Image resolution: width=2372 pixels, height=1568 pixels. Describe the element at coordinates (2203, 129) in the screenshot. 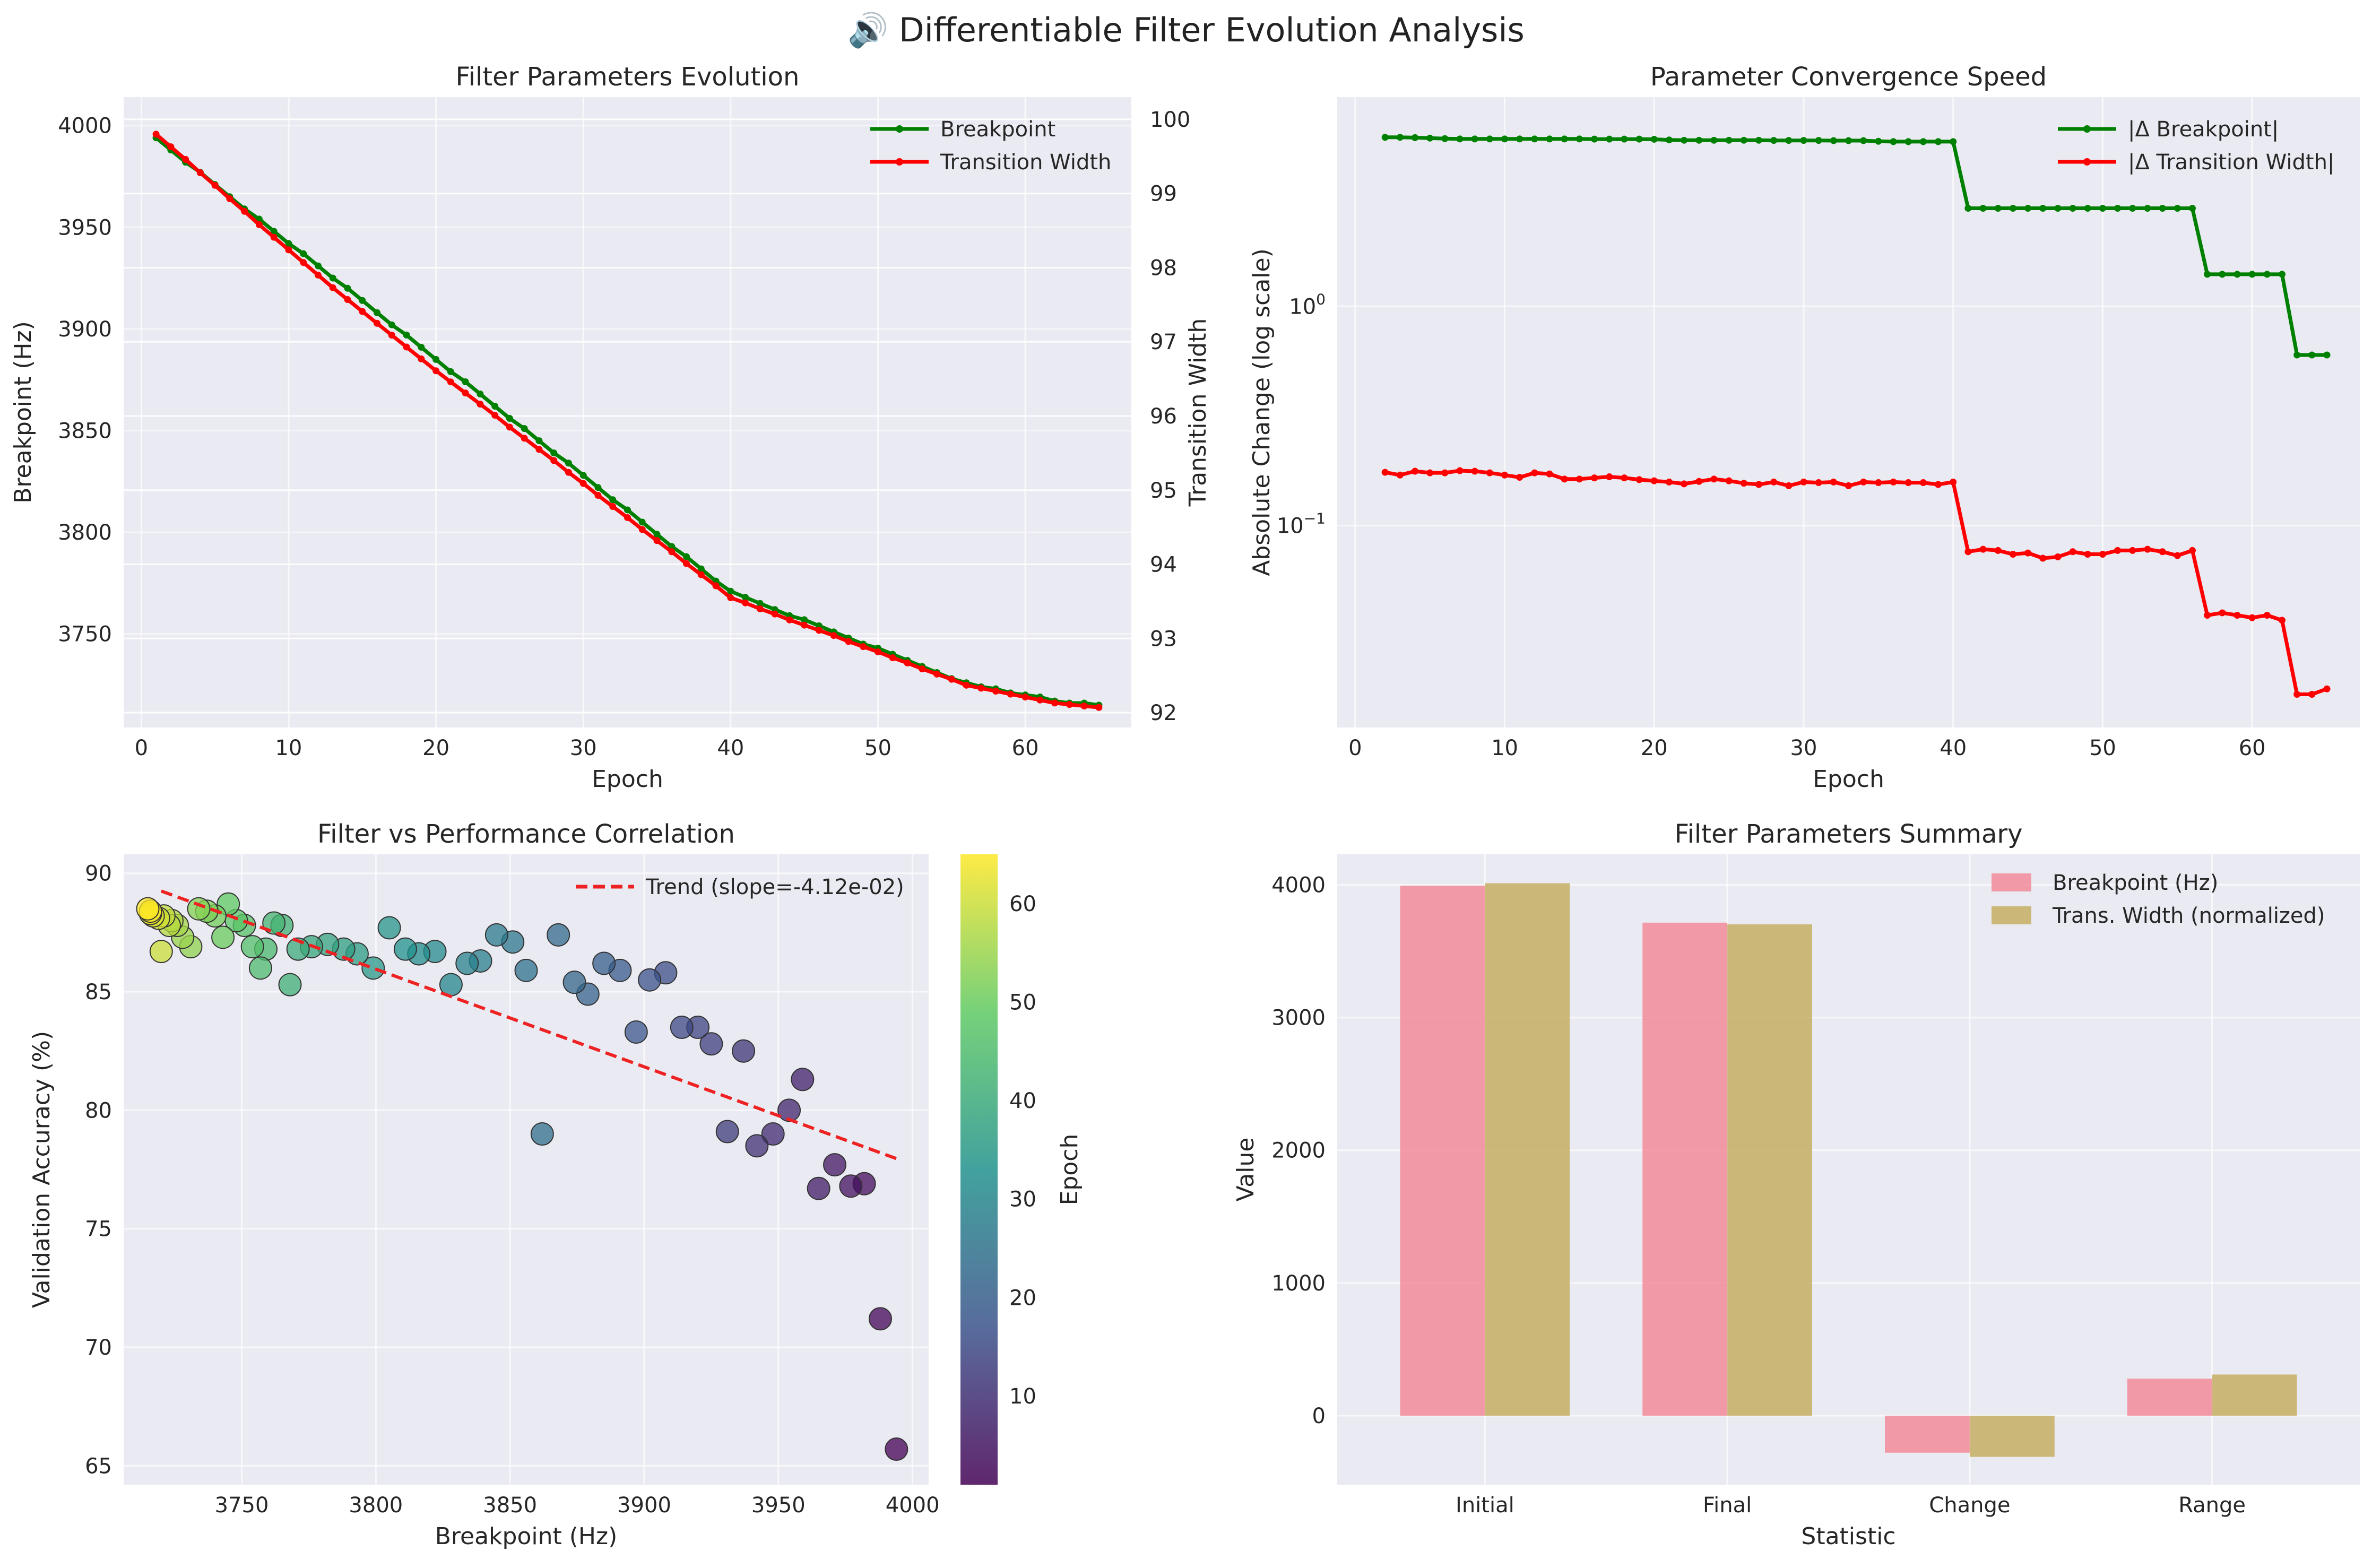

I see `legend-label: |Δ Breakpoint|` at that location.